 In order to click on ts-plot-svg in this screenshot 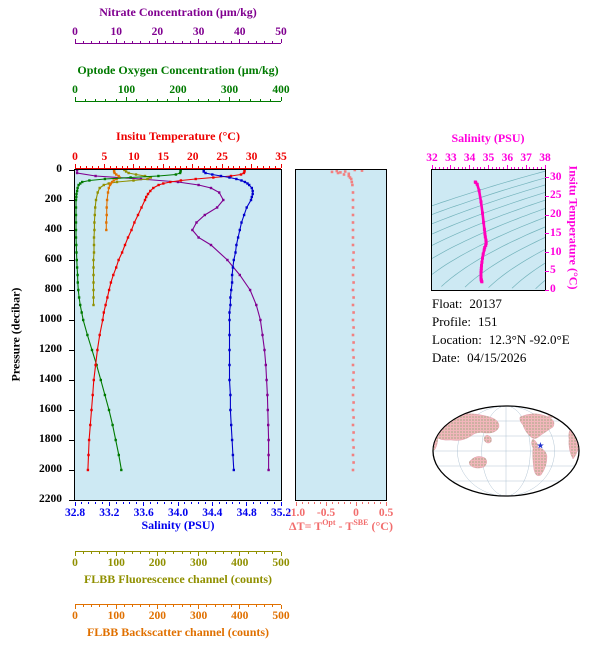, I will do `click(488, 230)`.